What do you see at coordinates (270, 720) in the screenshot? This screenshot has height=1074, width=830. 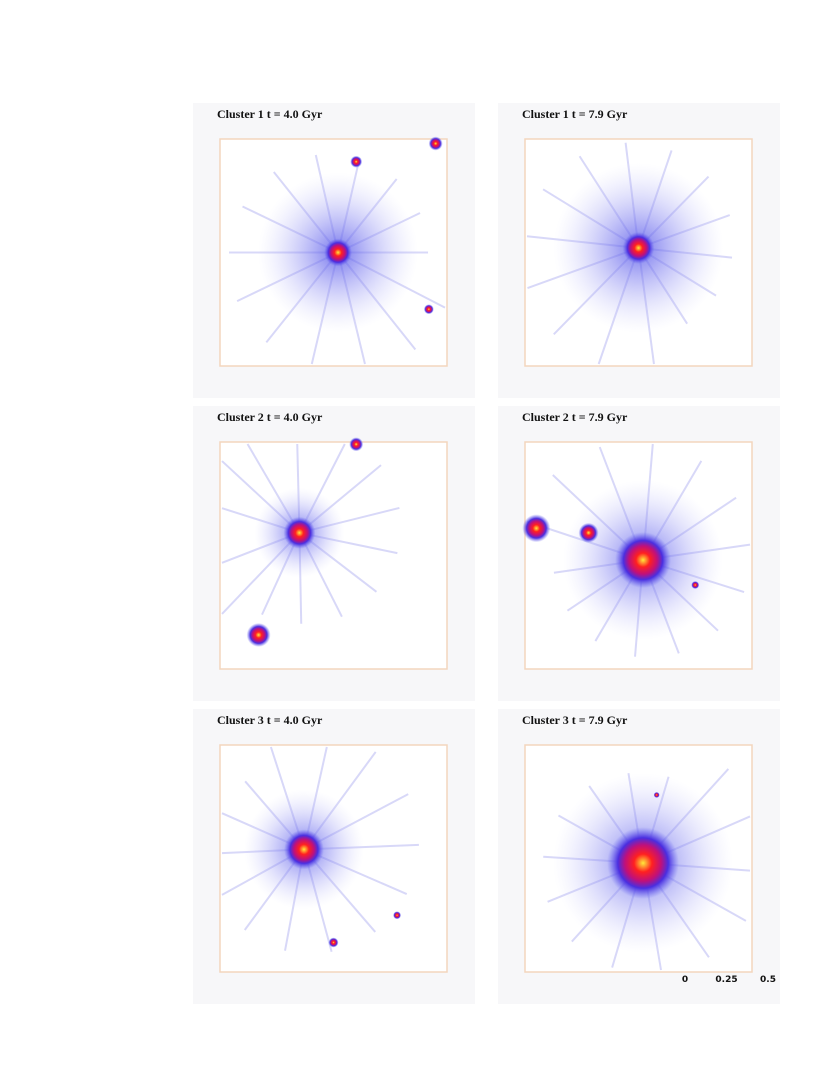 I see `panel-title: Cluster 3 t = 4.0 Gyr` at bounding box center [270, 720].